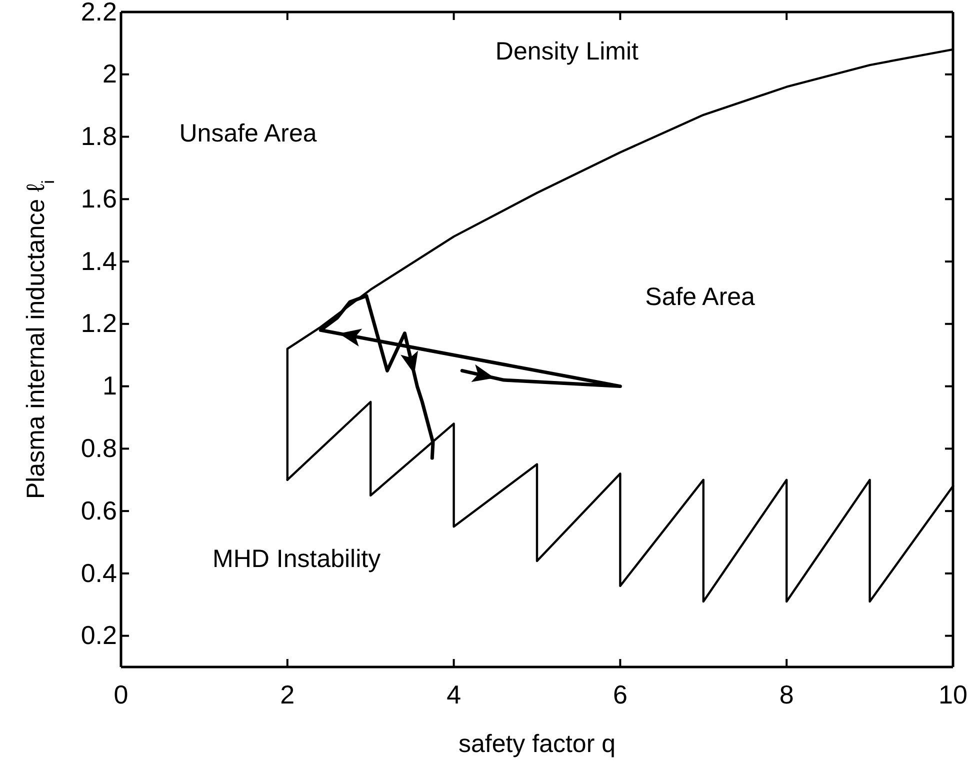 This screenshot has width=976, height=765. Describe the element at coordinates (98, 261) in the screenshot. I see `y-tick-label: 1.4` at that location.